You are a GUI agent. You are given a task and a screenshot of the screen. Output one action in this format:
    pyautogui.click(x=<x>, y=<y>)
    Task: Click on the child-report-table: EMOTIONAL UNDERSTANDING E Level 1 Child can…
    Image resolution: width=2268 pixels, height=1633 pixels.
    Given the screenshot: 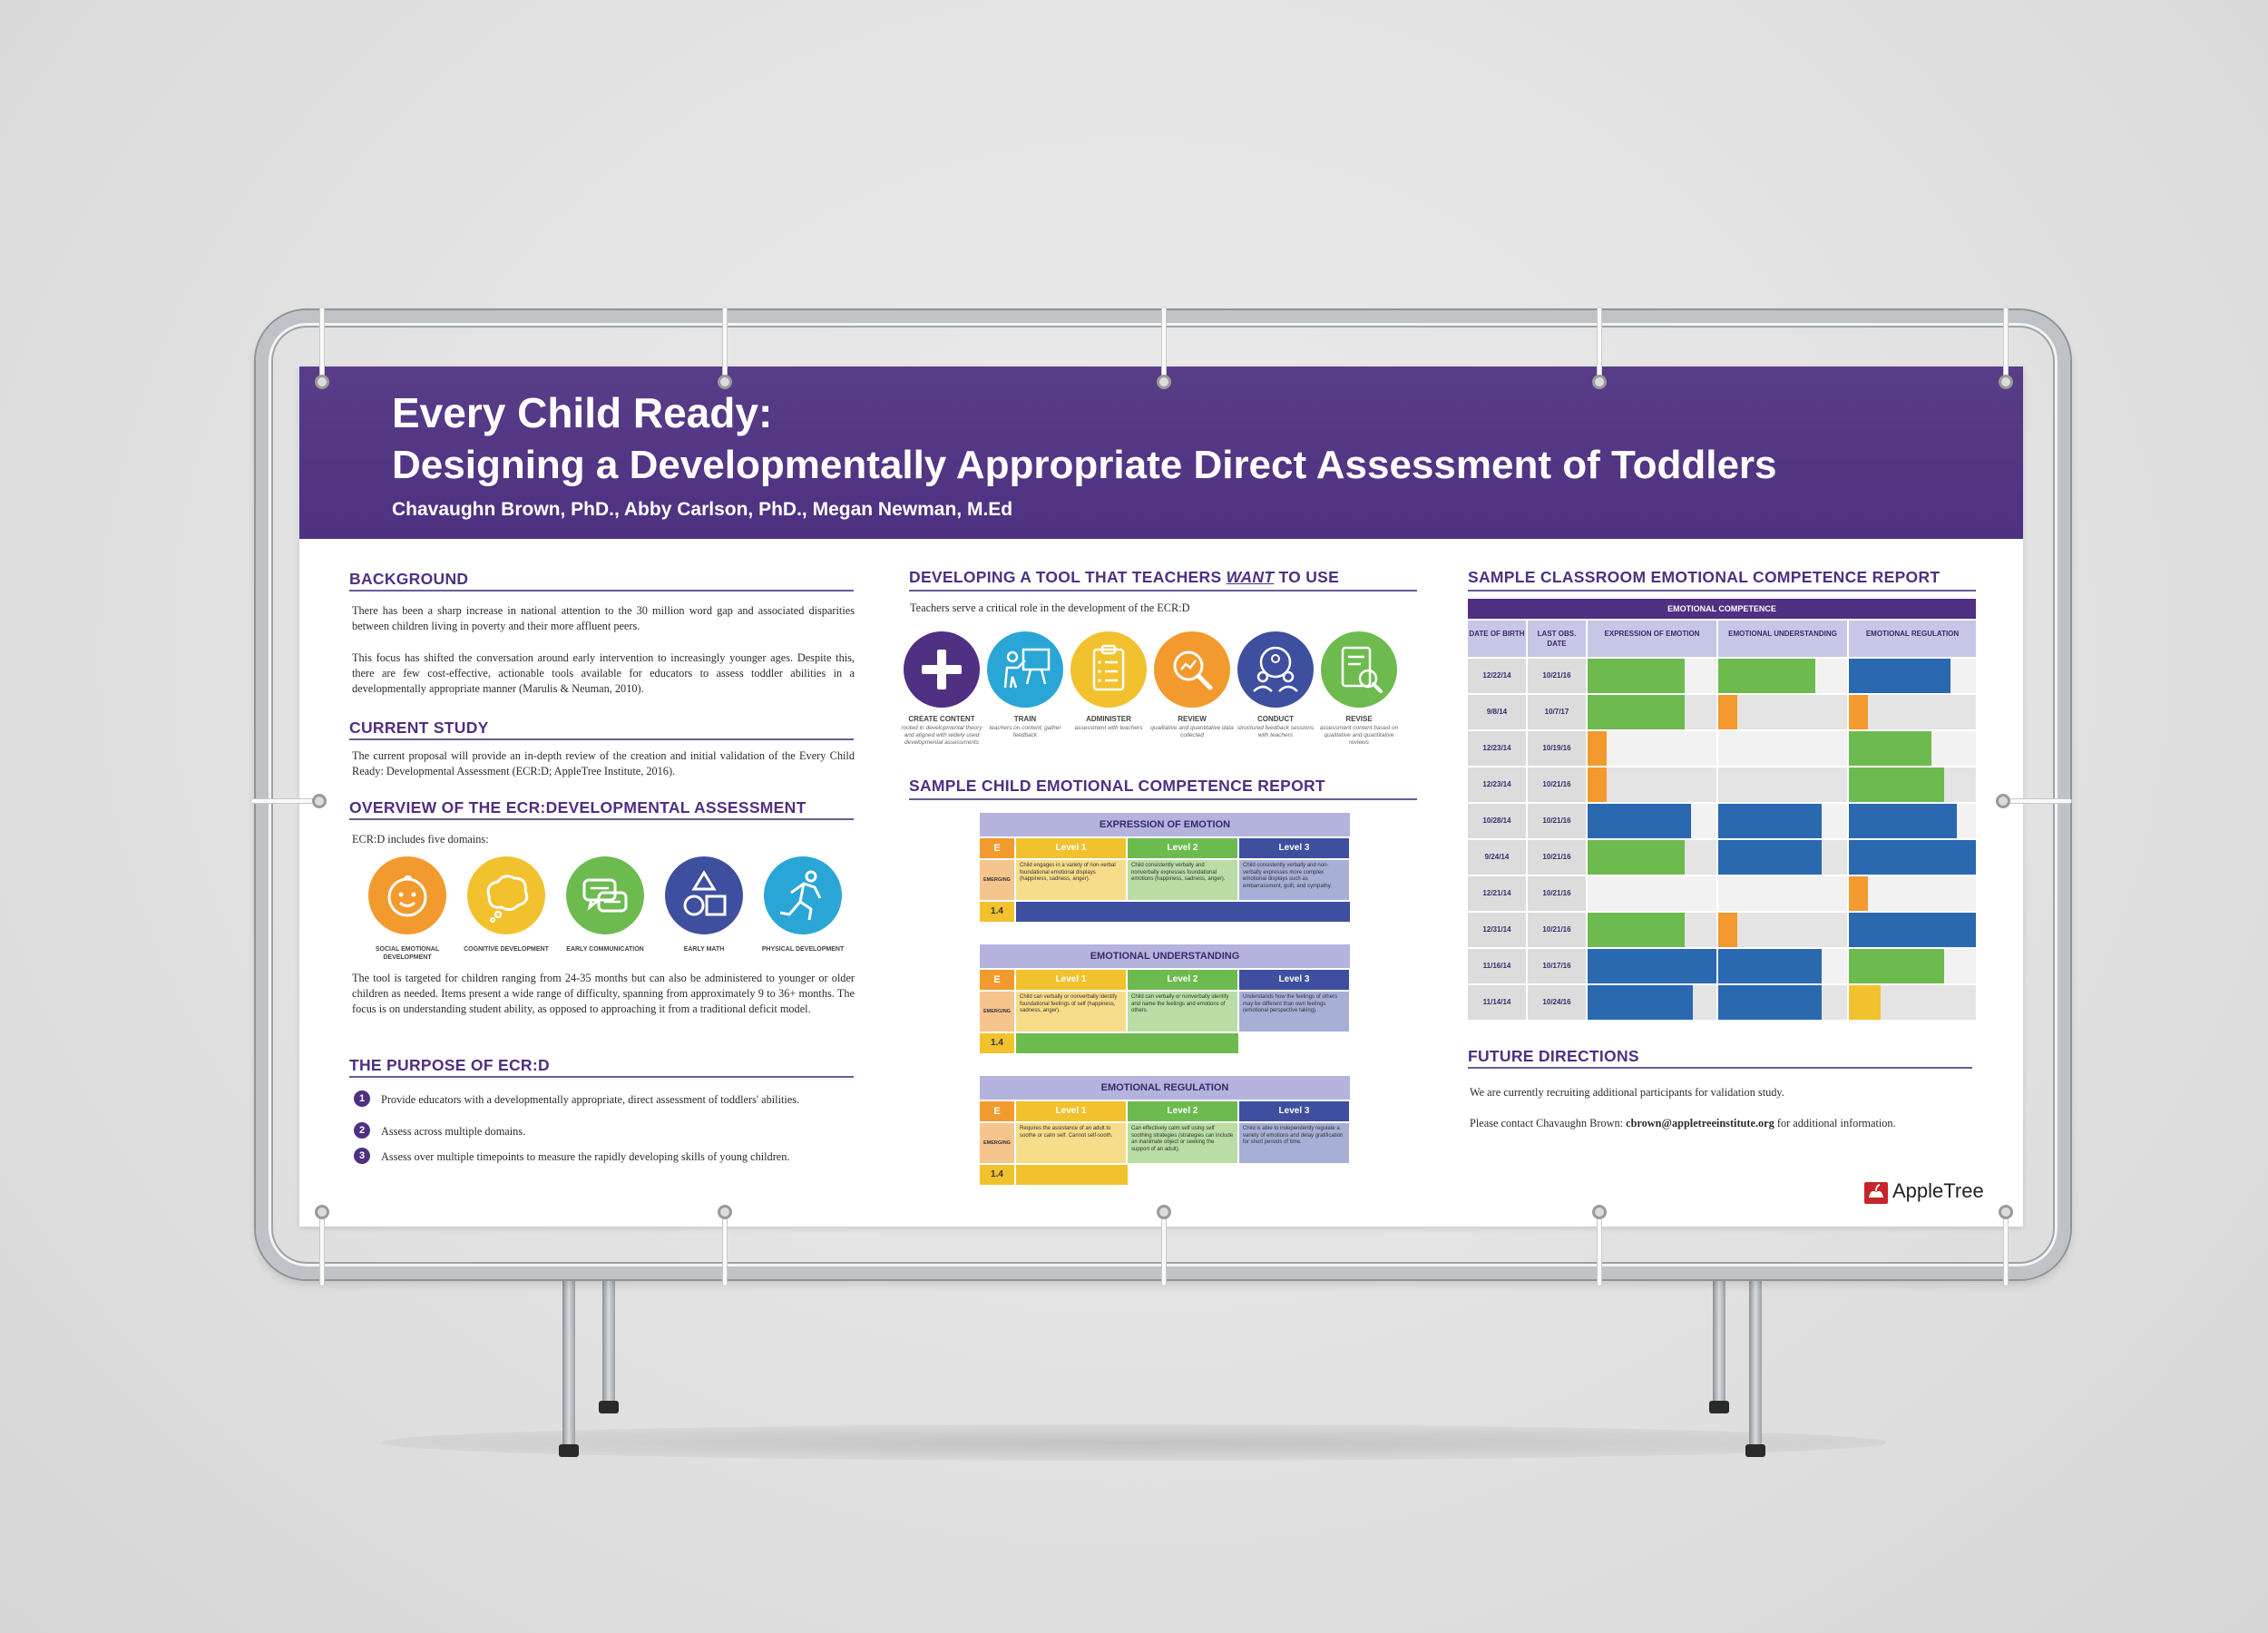 What is the action you would take?
    pyautogui.click(x=1165, y=1004)
    